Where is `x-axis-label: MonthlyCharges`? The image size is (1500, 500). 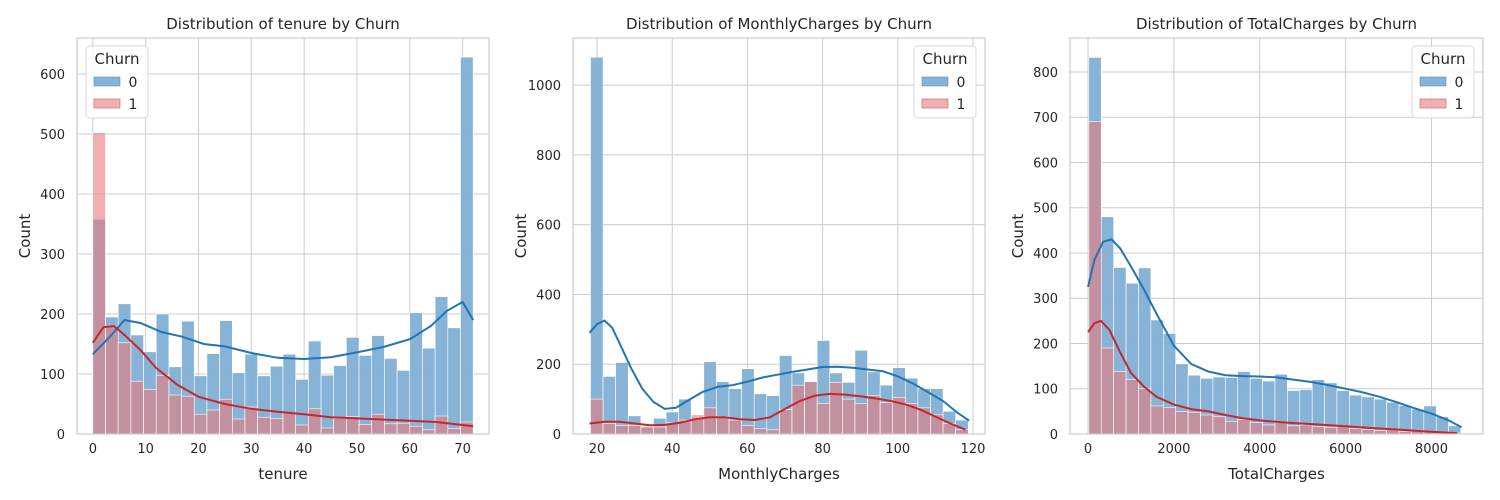 x-axis-label: MonthlyCharges is located at coordinates (779, 474).